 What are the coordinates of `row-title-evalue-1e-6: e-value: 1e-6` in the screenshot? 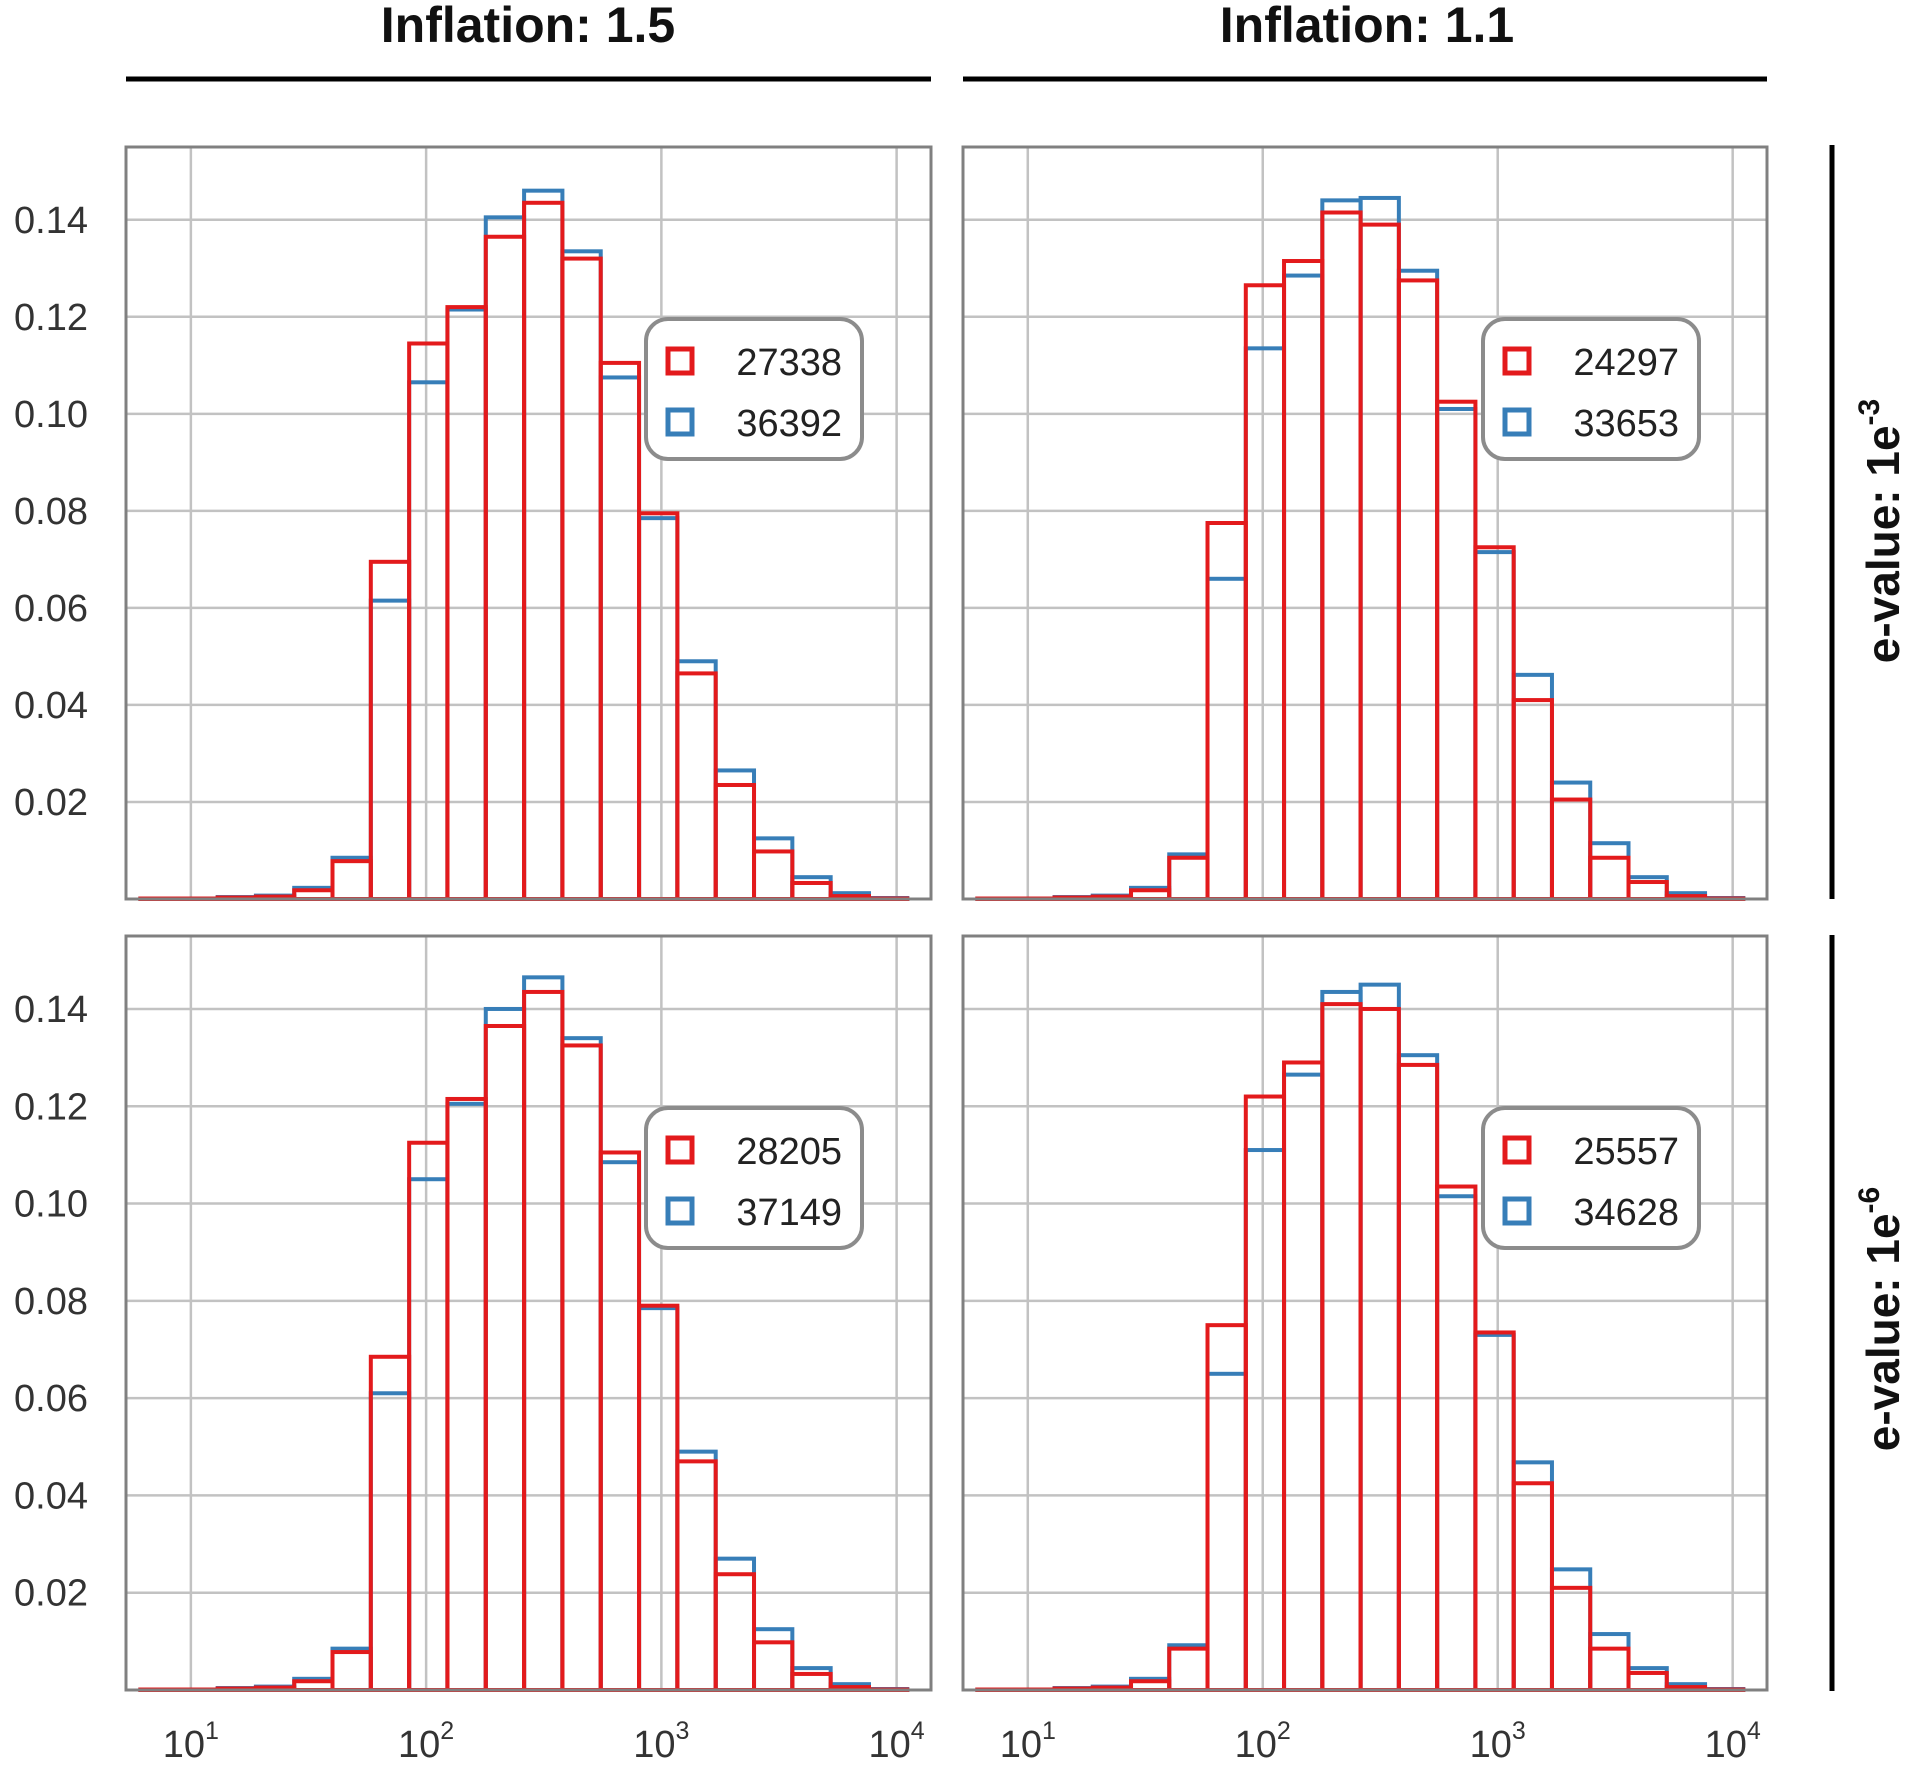 It's located at (1881, 1319).